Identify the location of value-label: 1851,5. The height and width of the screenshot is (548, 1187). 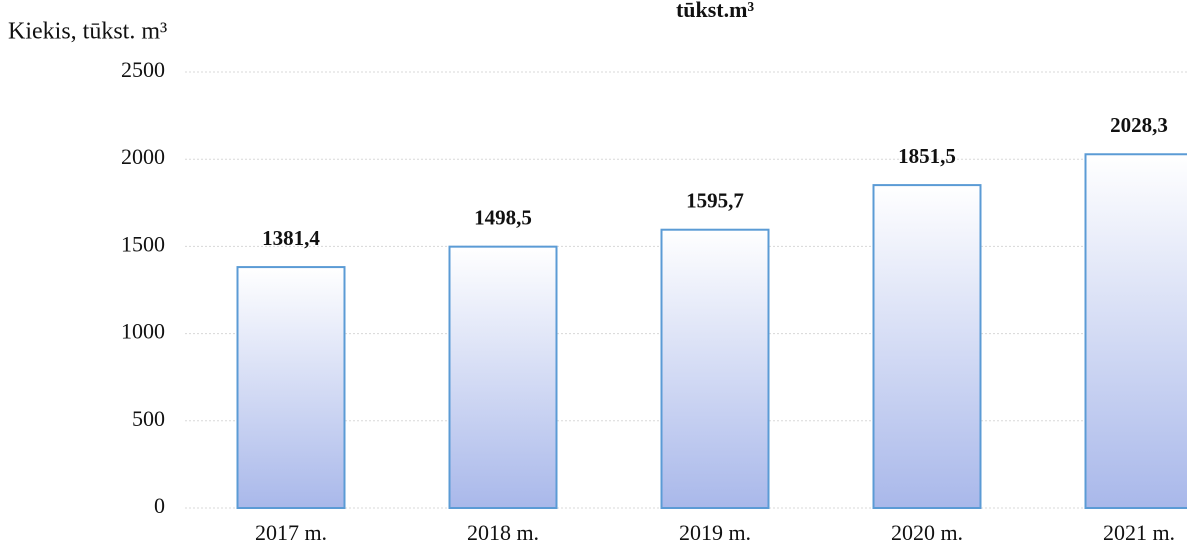
(927, 156).